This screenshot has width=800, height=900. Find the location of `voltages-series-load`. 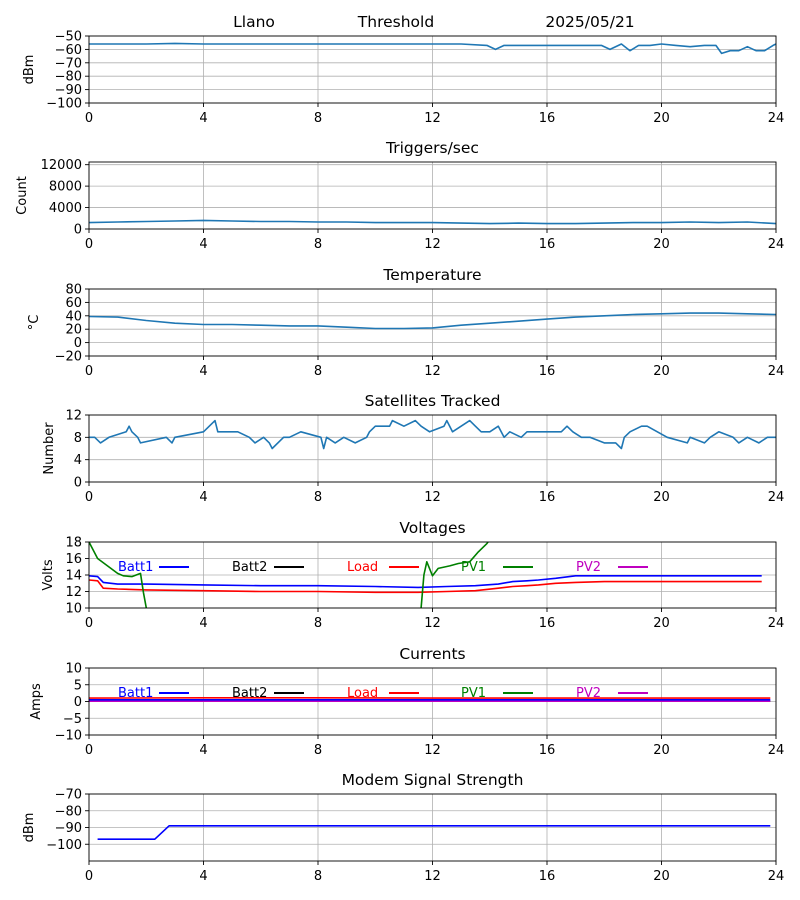

voltages-series-load is located at coordinates (425, 586).